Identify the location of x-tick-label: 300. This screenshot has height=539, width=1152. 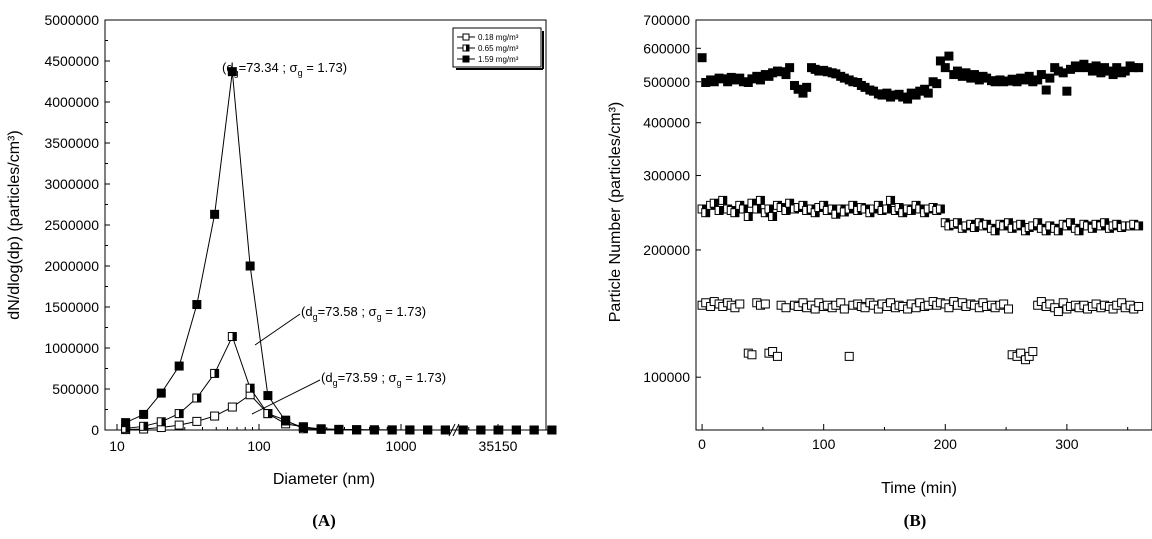
(1067, 444).